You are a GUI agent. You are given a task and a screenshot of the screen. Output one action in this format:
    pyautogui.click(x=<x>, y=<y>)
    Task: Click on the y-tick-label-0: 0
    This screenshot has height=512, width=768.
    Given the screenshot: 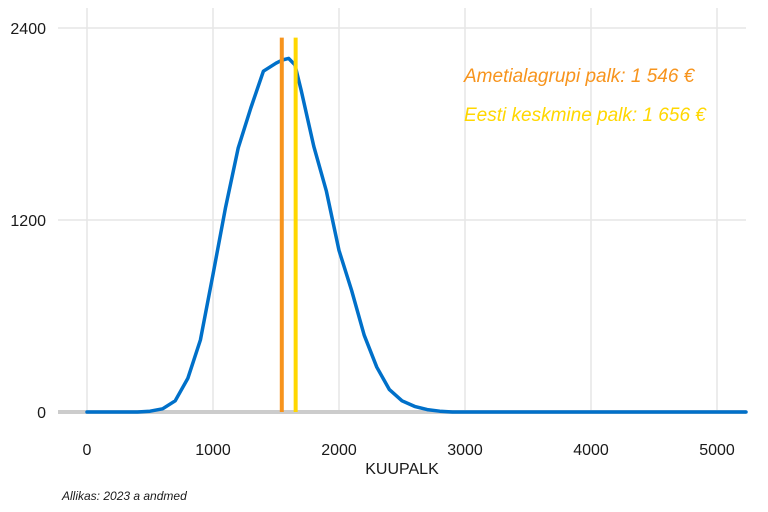 What is the action you would take?
    pyautogui.click(x=41, y=413)
    